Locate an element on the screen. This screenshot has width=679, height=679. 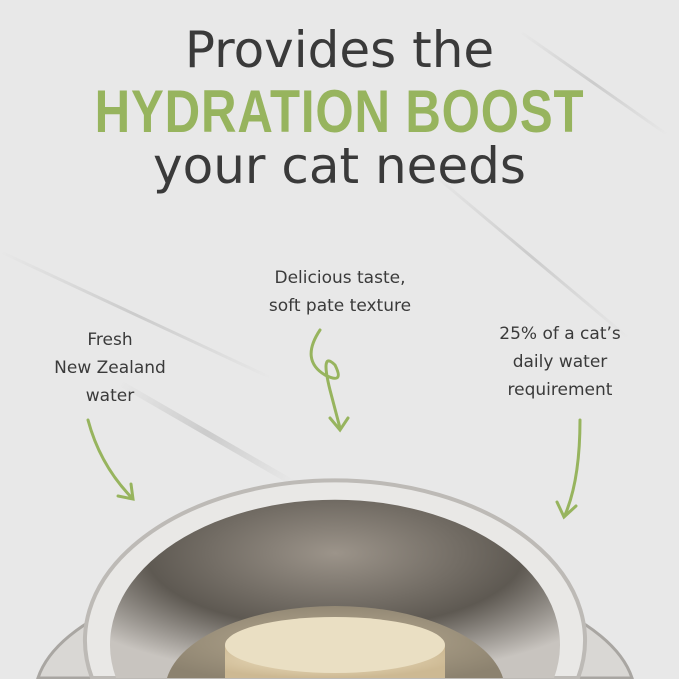
callout-text: requirement is located at coordinates (560, 390).